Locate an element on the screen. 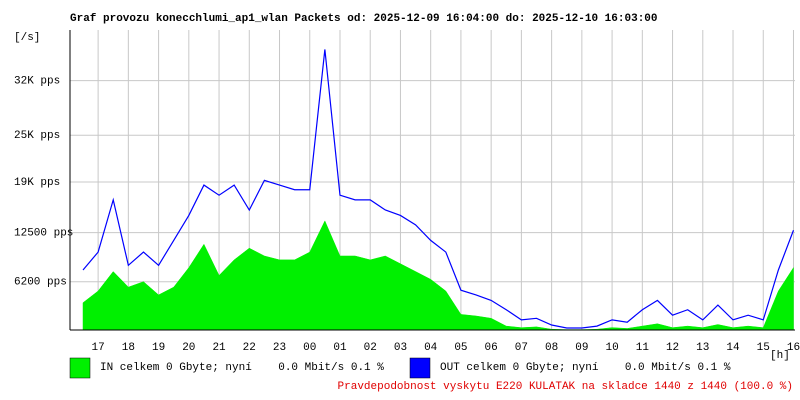  legend-label: IN celkem 0 Gbyte; nyní 0.0 Mbit/s 0.1 % is located at coordinates (242, 368).